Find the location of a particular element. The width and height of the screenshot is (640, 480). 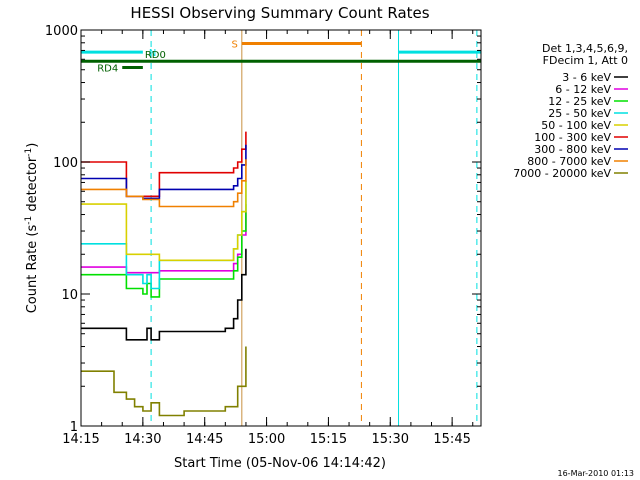

y-axis-label-main: Count Rate (s is located at coordinates (32, 269).